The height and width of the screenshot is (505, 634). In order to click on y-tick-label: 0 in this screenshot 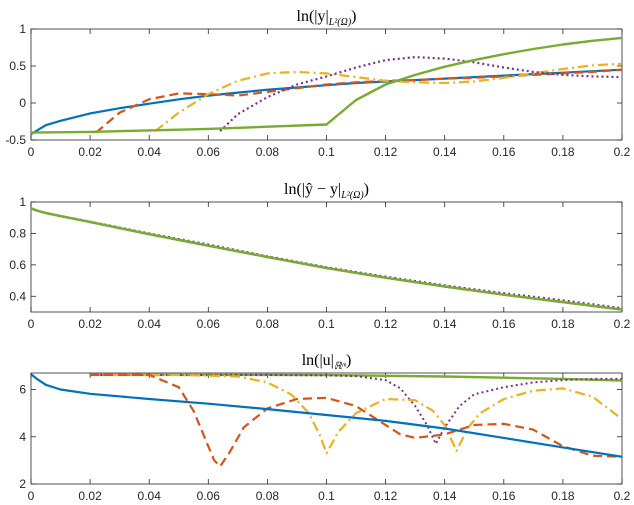, I will do `click(22, 103)`.